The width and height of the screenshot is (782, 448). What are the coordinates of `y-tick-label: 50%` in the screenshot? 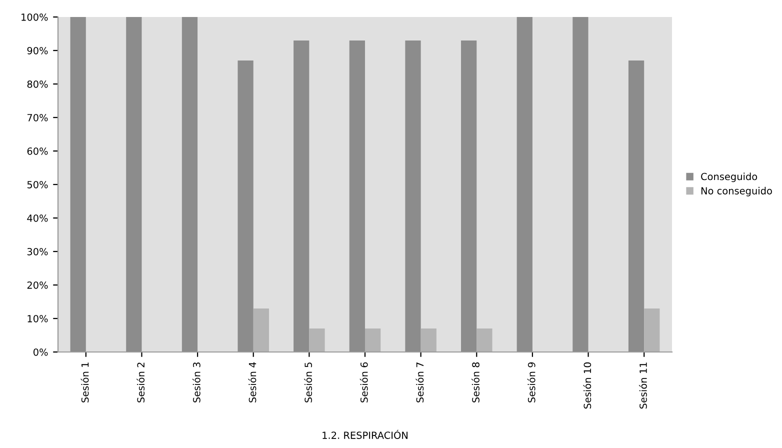 It's located at (37, 184).